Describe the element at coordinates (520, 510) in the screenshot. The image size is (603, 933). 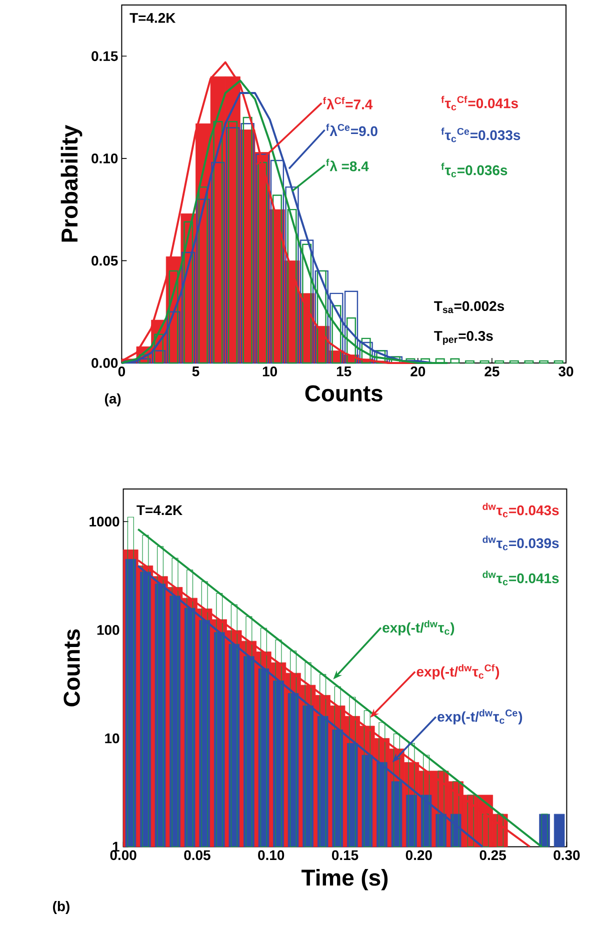
I see `annotation: $^{dw}$τ$_{c}$=0.043s` at that location.